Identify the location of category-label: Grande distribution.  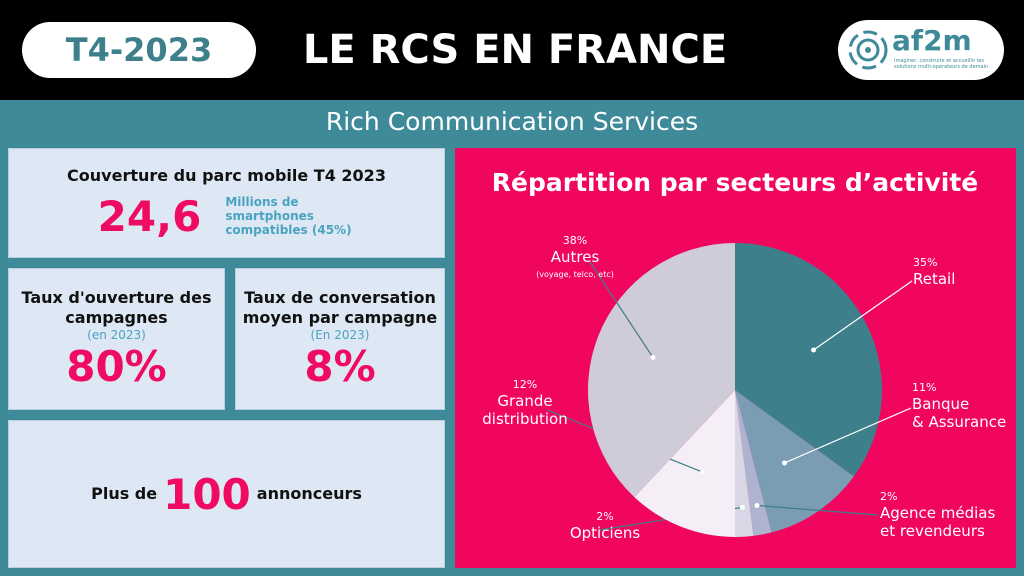
(524, 410).